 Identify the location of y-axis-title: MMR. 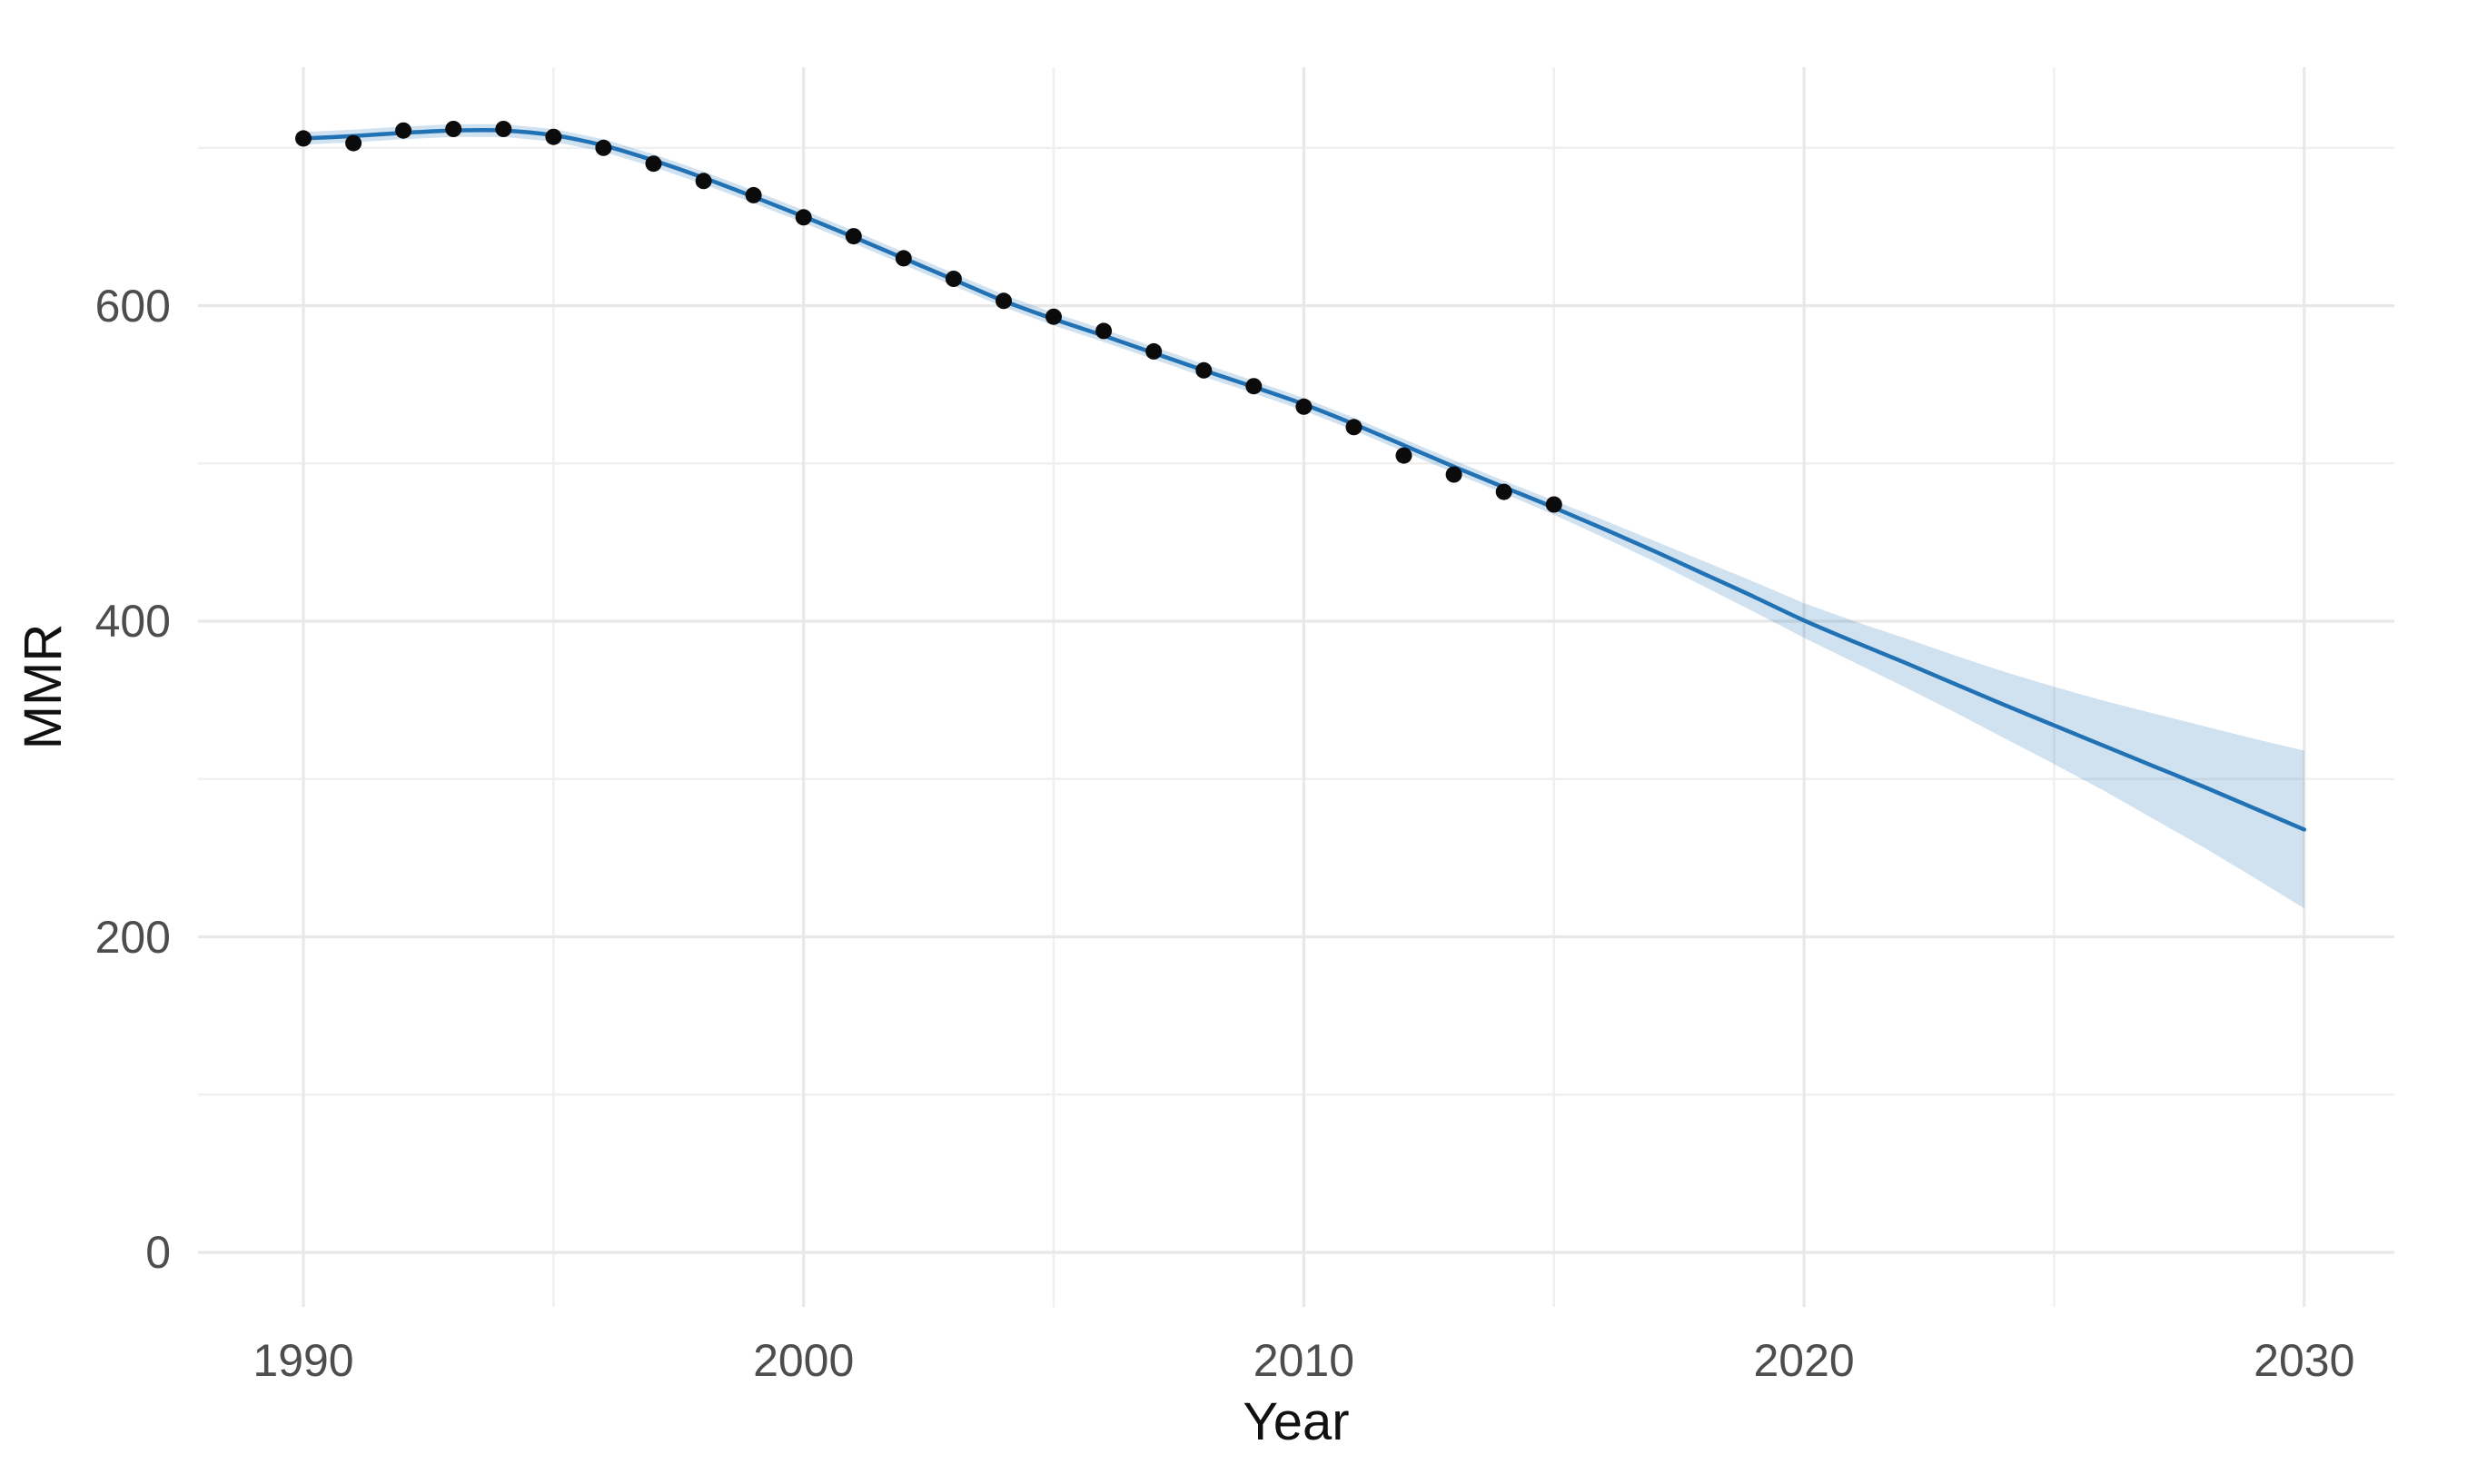
(43, 686).